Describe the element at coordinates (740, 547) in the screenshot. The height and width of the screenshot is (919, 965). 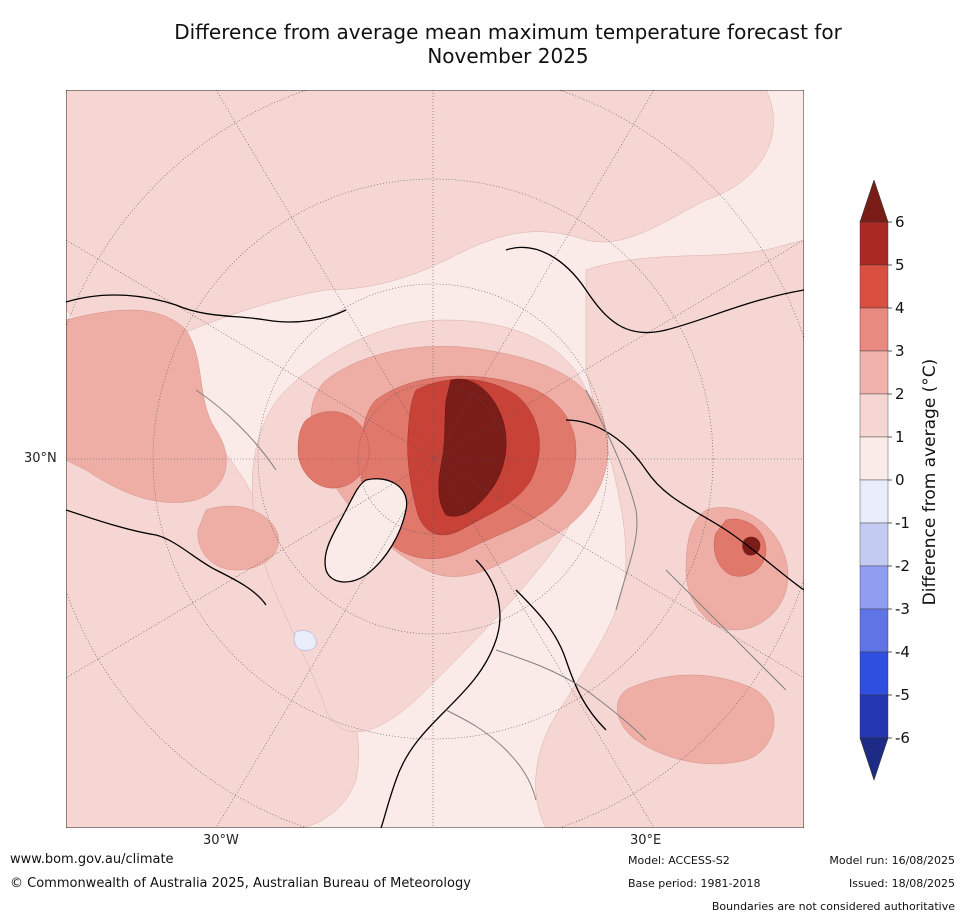
I see `anomaly-region-3to4-asia-spot` at that location.